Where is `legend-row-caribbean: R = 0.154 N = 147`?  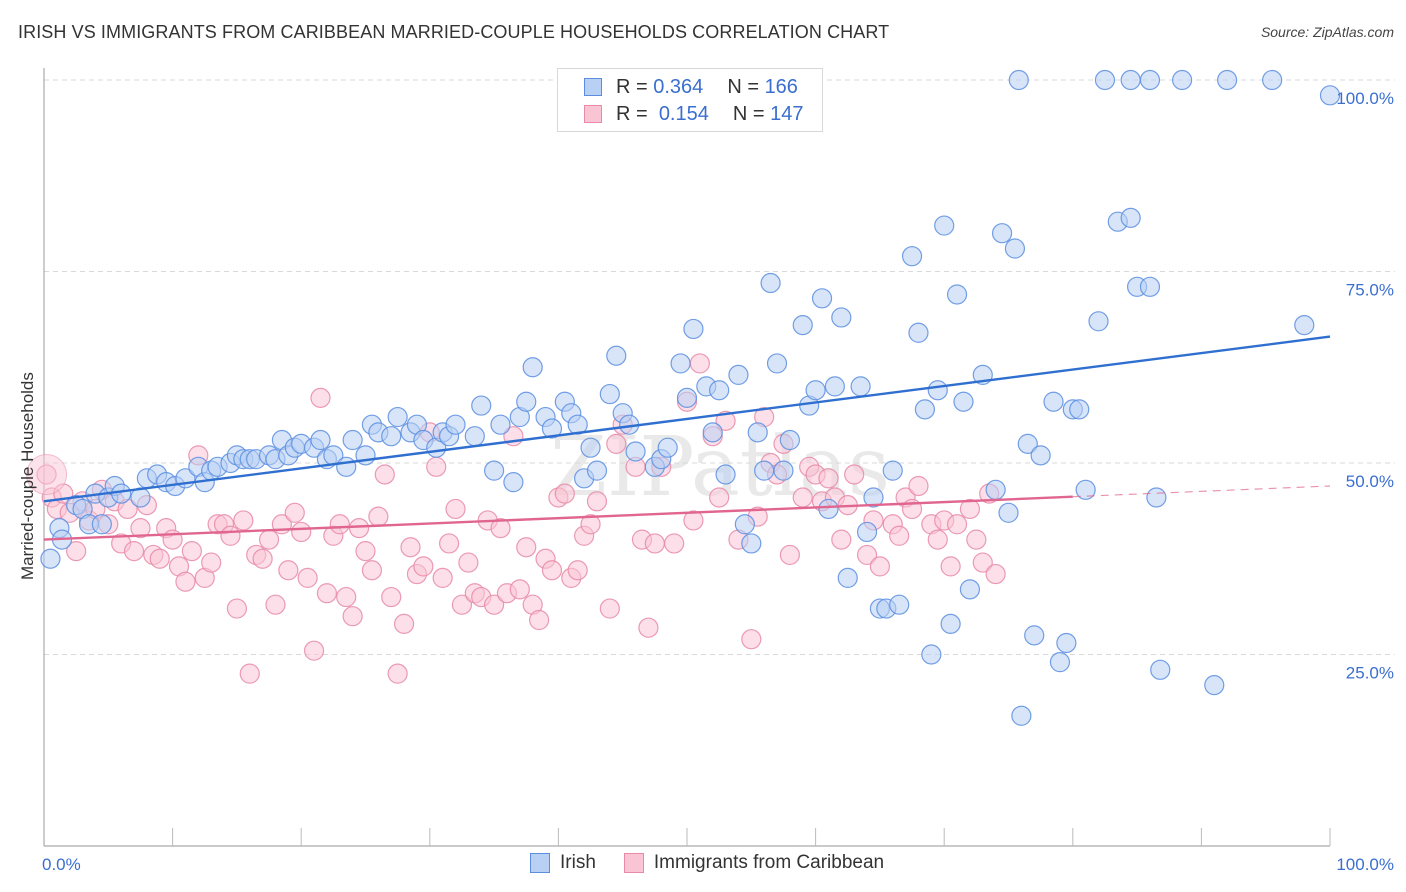 legend-row-caribbean: R = 0.154 N = 147 is located at coordinates (694, 114).